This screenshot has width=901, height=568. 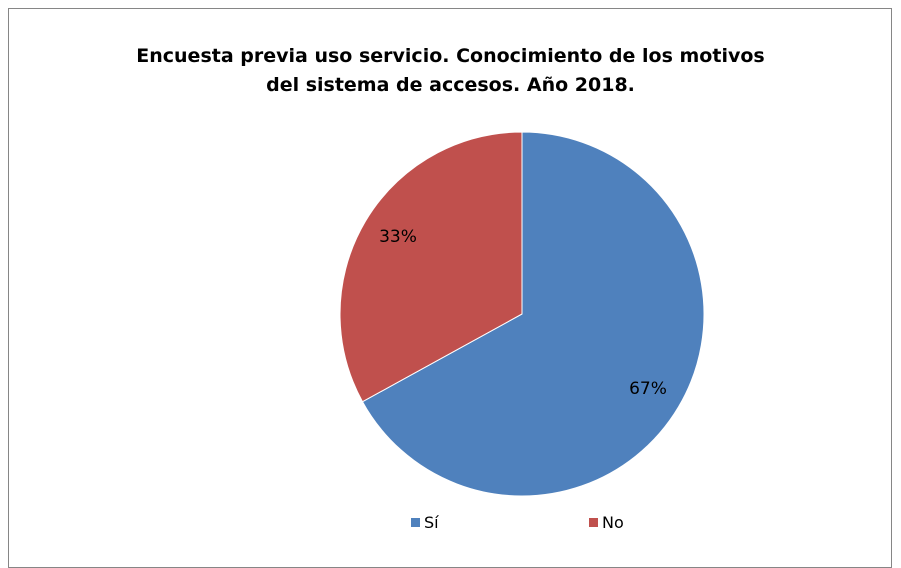 I want to click on data-label-no: 33%, so click(x=398, y=237).